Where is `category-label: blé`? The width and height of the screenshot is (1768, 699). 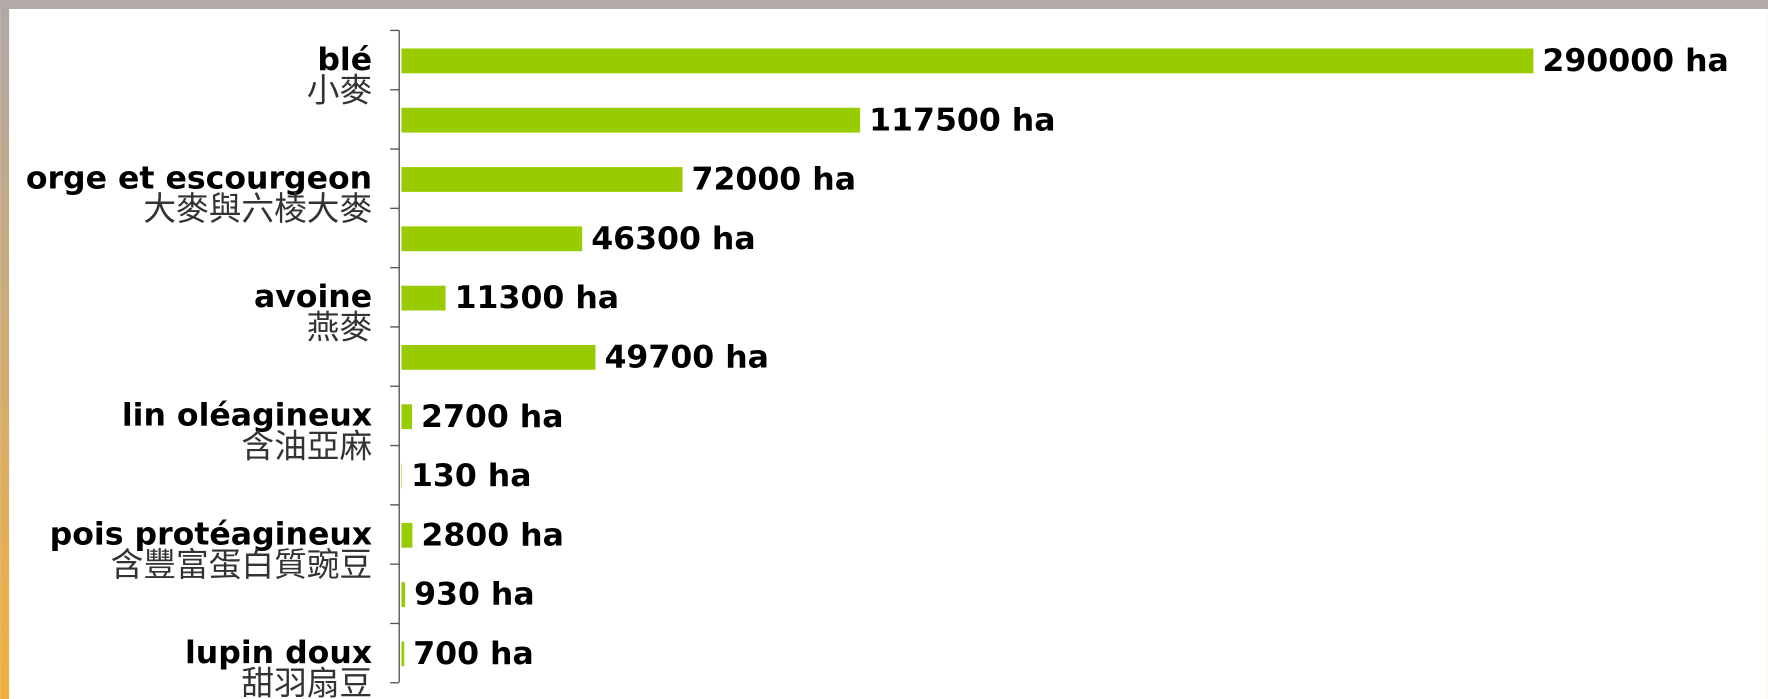
category-label: blé is located at coordinates (344, 60).